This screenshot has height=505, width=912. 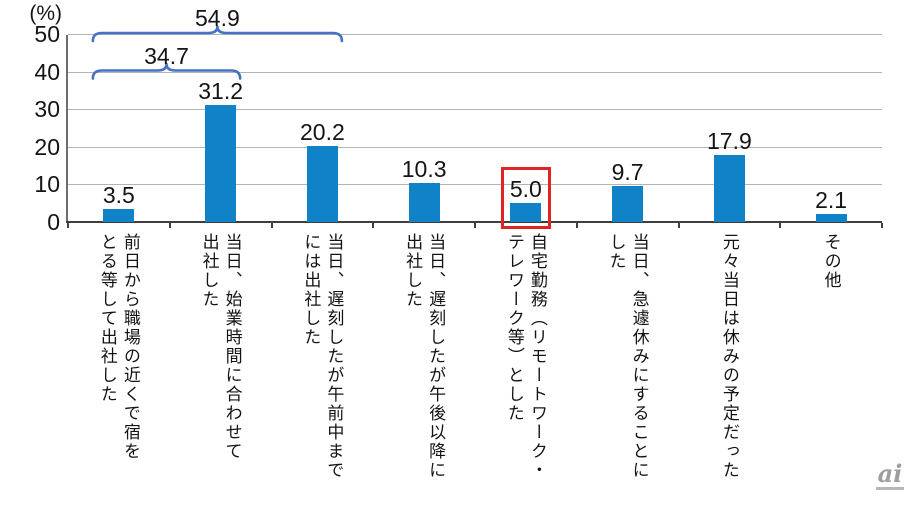 I want to click on bar-value-label: 31.2, so click(x=220, y=91).